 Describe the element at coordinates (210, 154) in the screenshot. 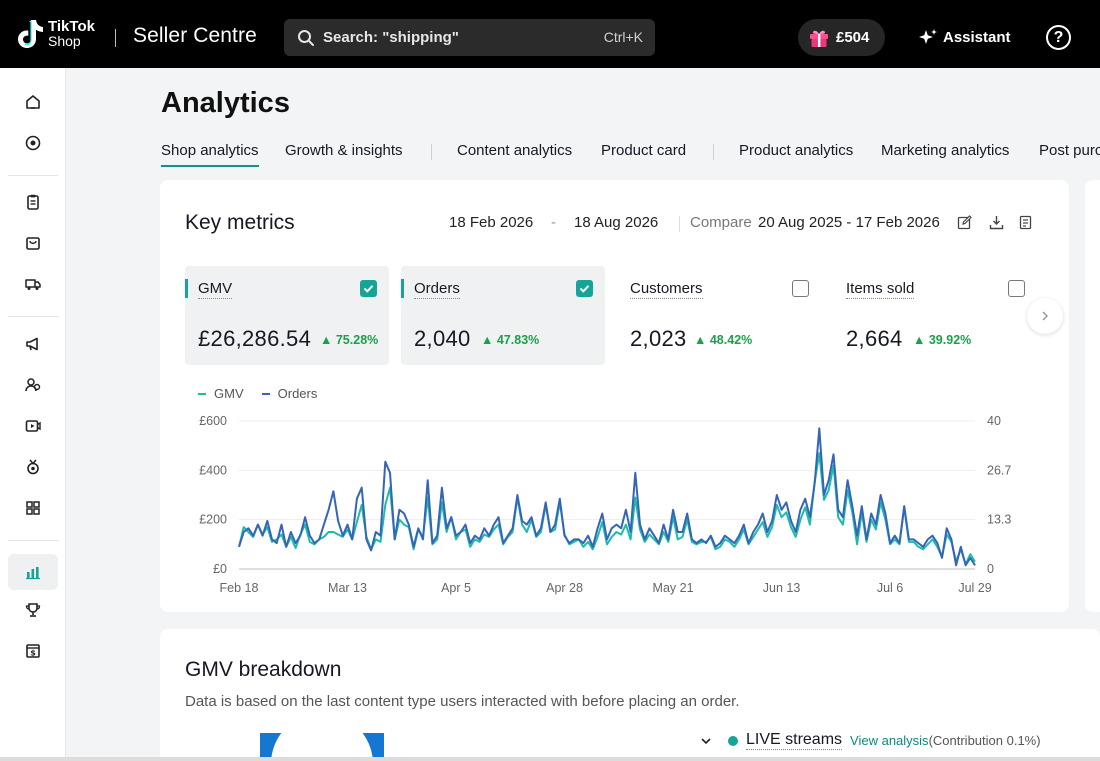

I see `tab-shop-analytics: Shop analytics` at that location.